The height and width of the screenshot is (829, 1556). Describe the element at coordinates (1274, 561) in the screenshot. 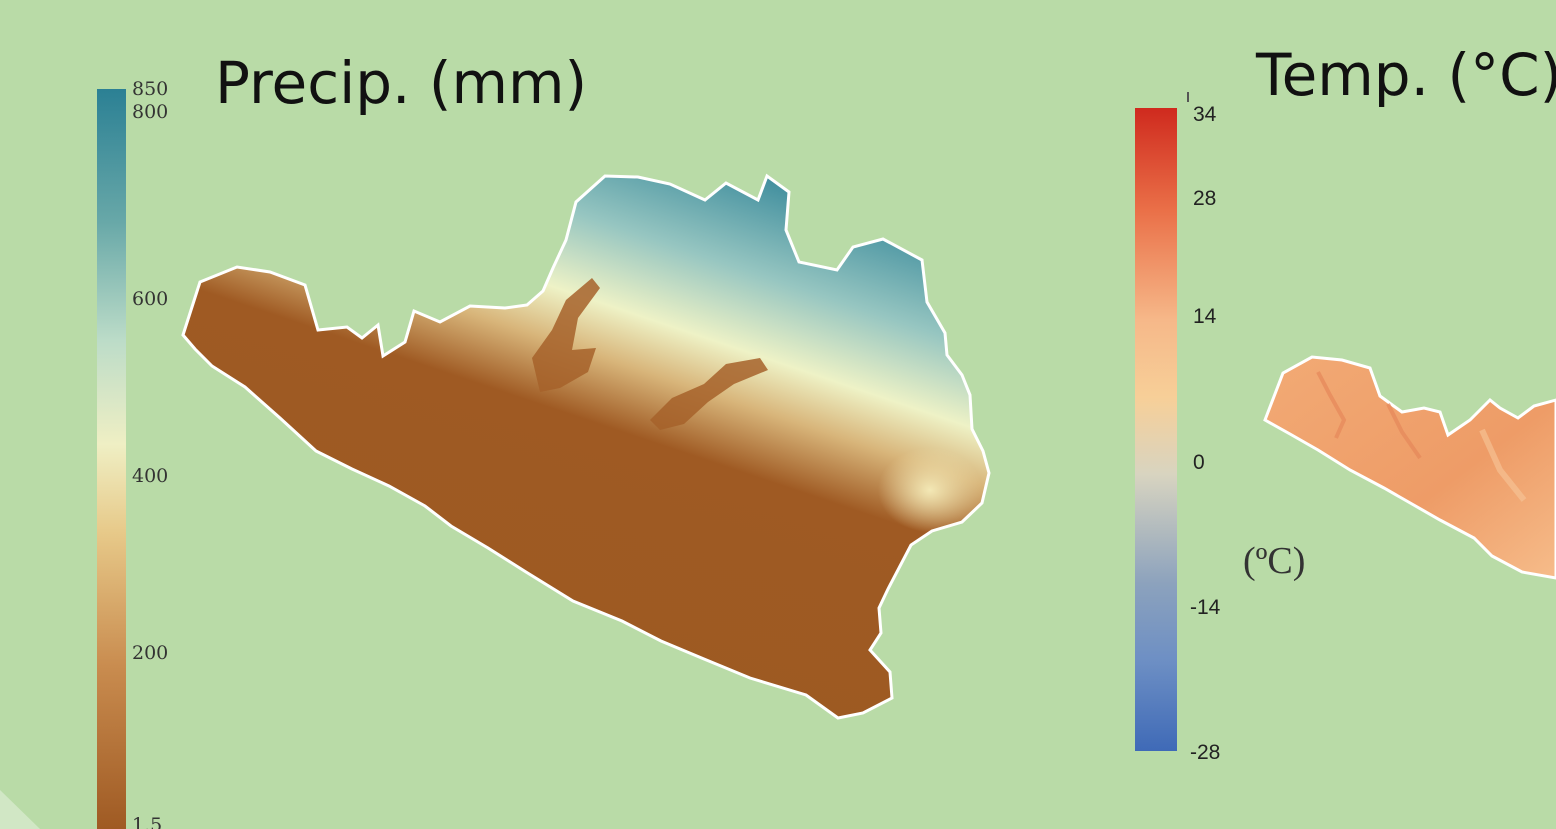

I see `temp-unit-label: (ºC)` at that location.